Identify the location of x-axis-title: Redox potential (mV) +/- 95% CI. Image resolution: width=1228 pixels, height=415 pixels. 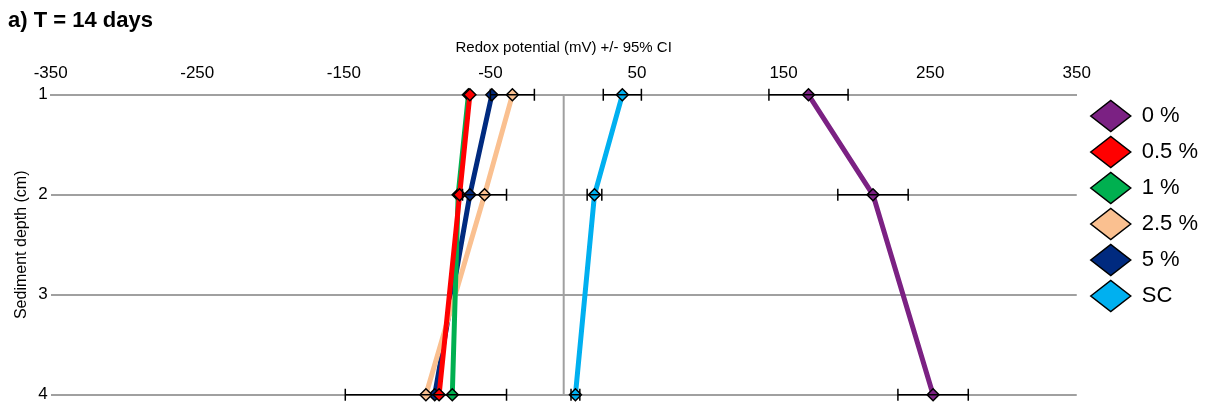
(563, 46).